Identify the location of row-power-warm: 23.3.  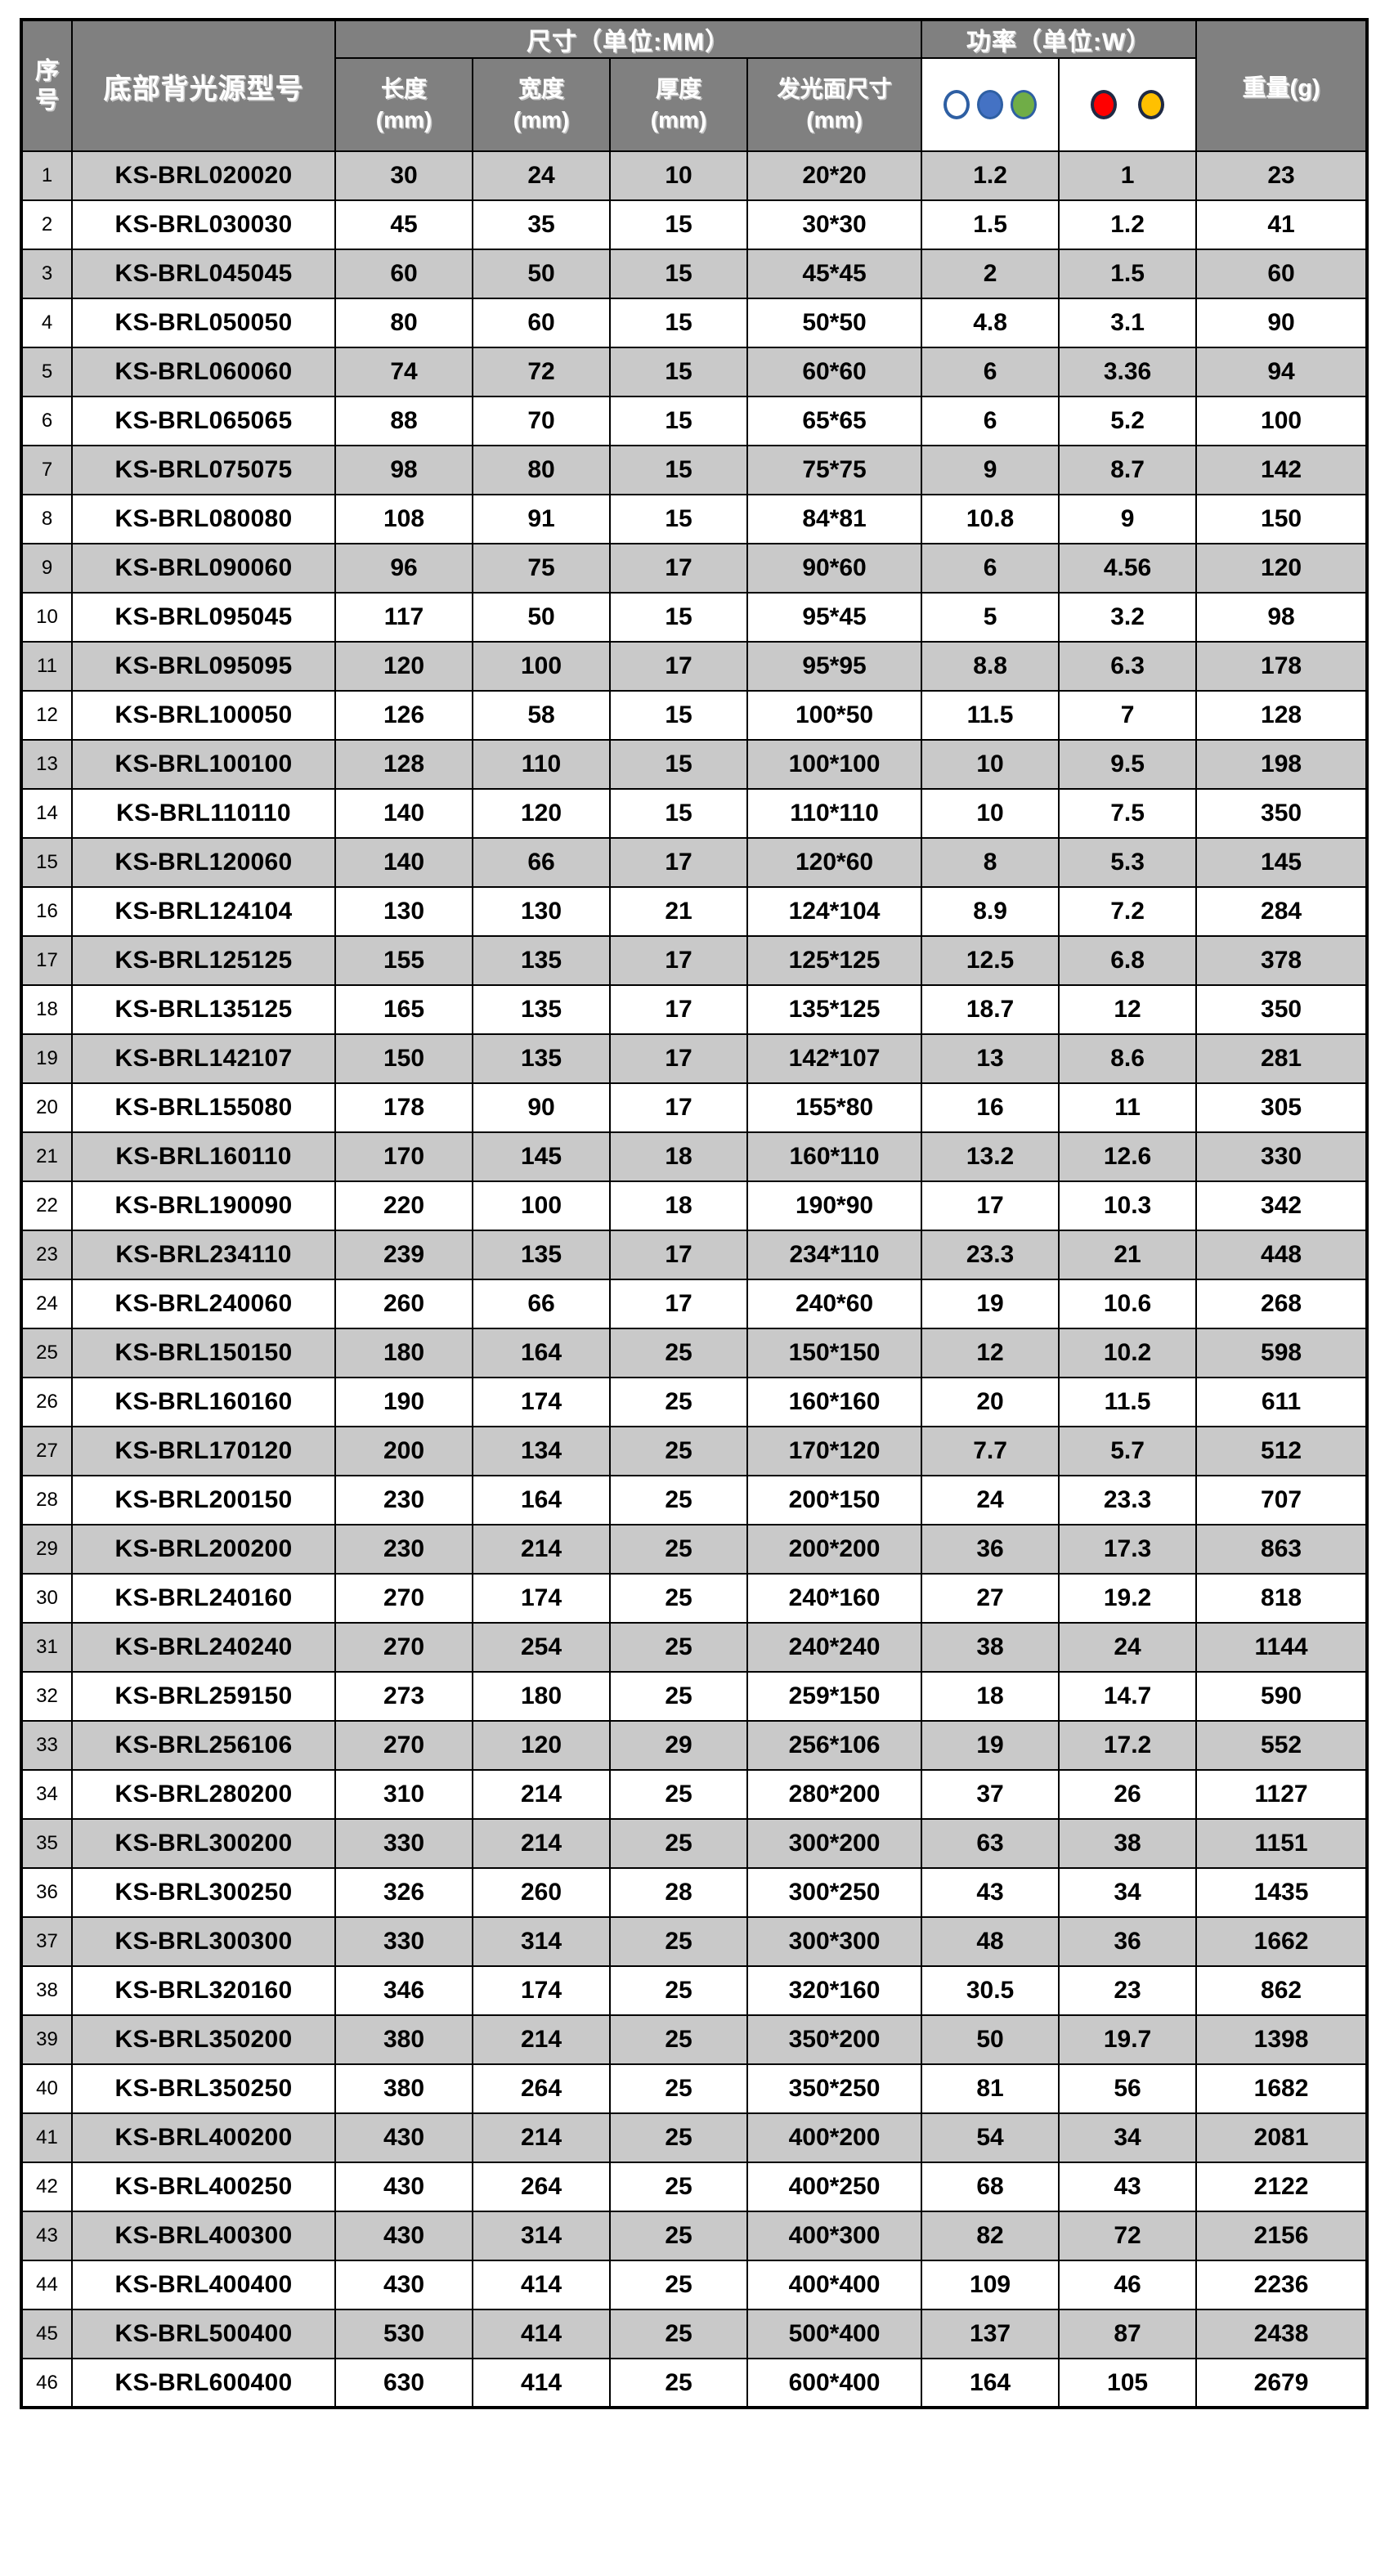
(1128, 1500).